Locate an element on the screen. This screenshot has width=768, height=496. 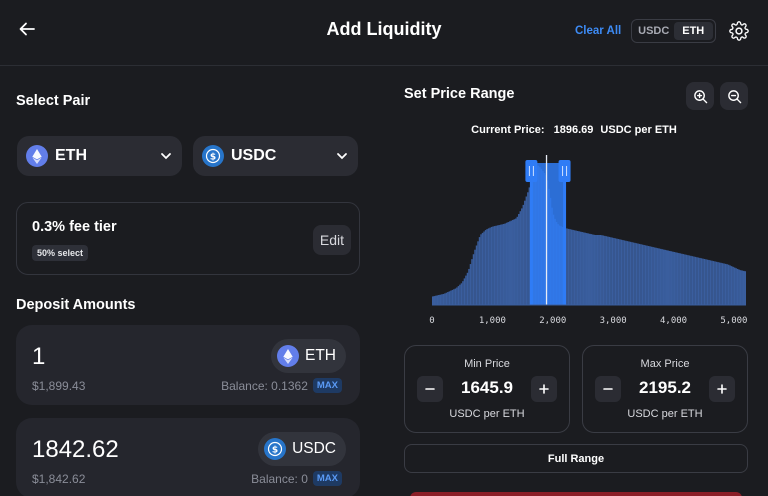
min-price-decrement-button is located at coordinates (430, 389).